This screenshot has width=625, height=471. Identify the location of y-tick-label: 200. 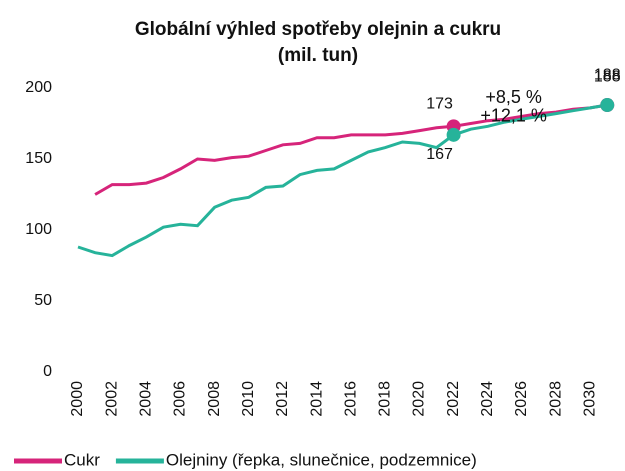
(38, 87).